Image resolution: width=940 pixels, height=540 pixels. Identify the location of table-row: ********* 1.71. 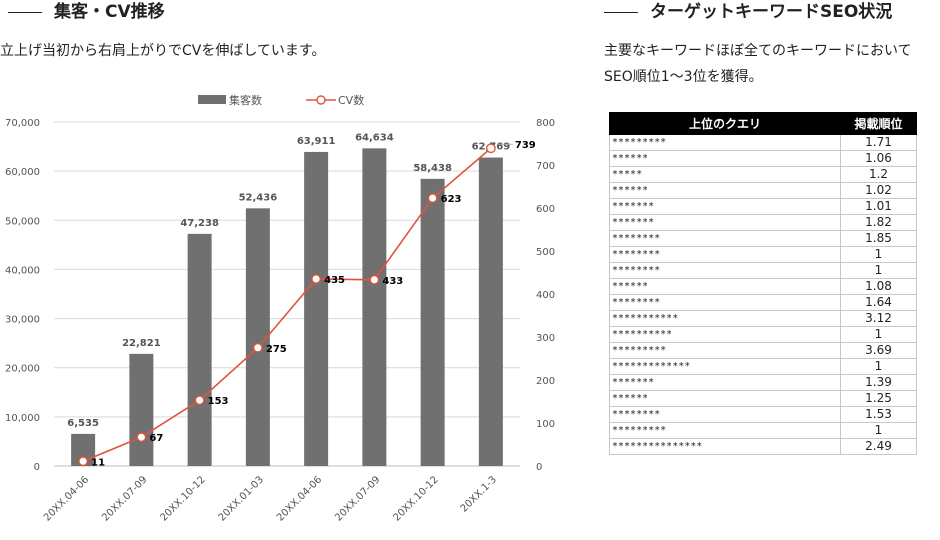
(763, 142).